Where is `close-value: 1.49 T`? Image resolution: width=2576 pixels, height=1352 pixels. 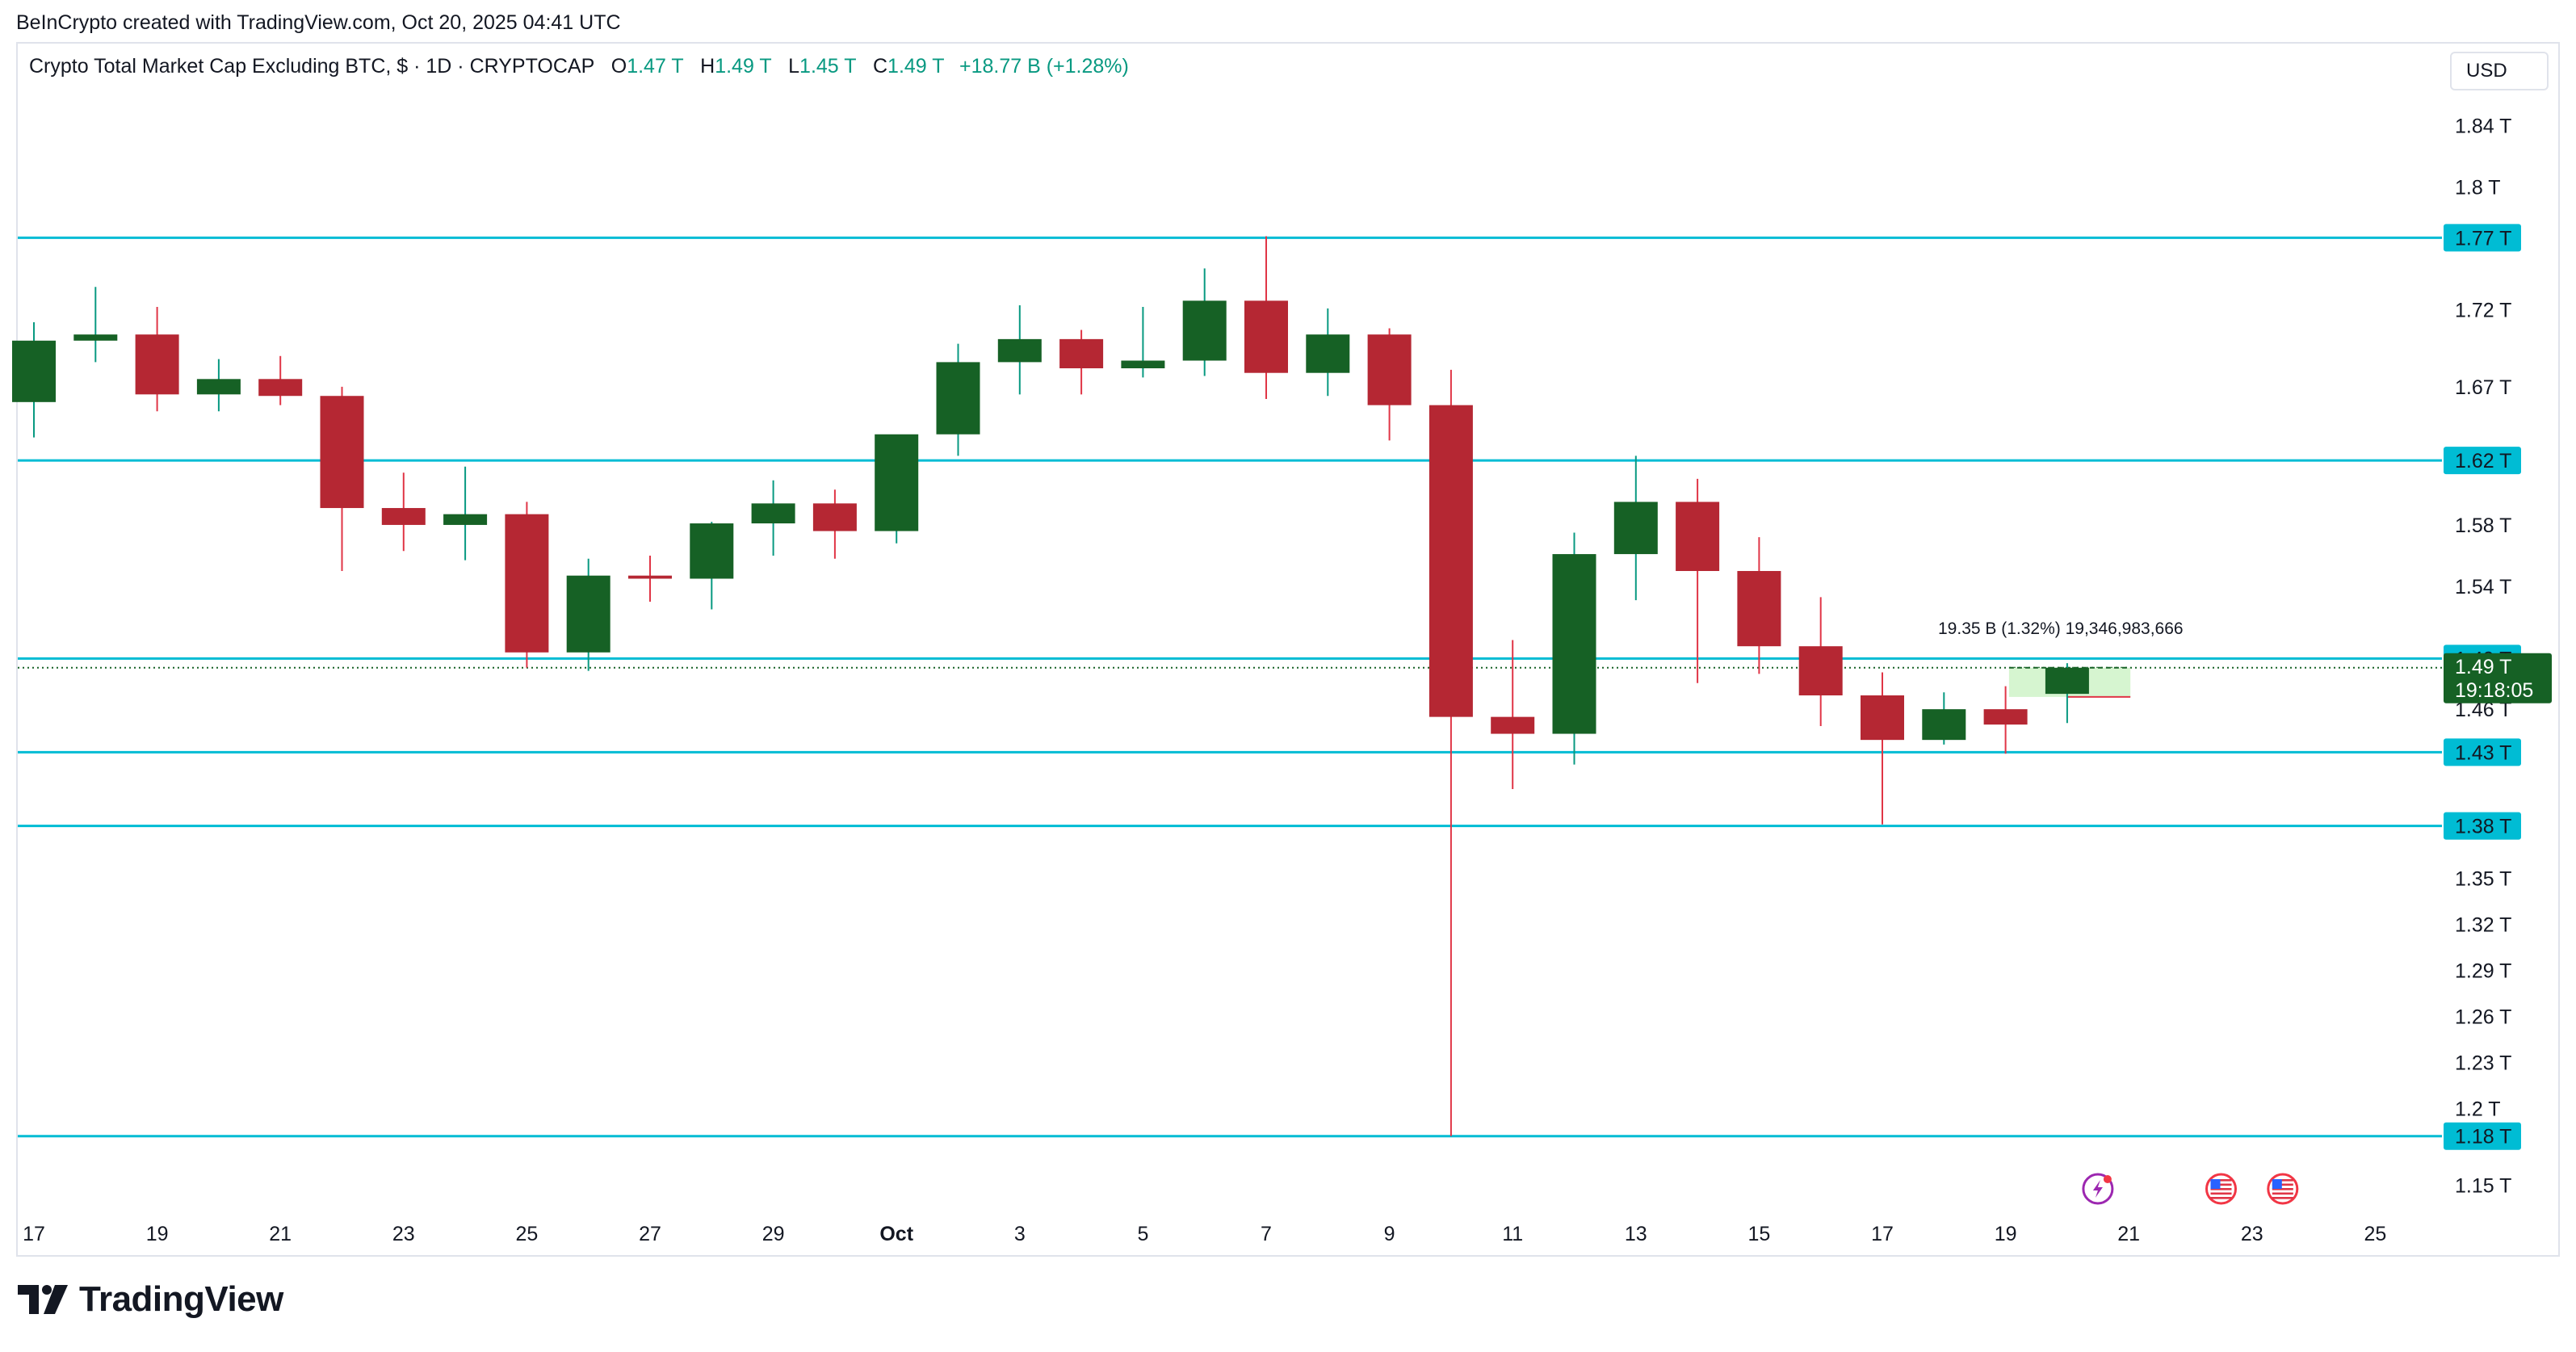 close-value: 1.49 T is located at coordinates (916, 66).